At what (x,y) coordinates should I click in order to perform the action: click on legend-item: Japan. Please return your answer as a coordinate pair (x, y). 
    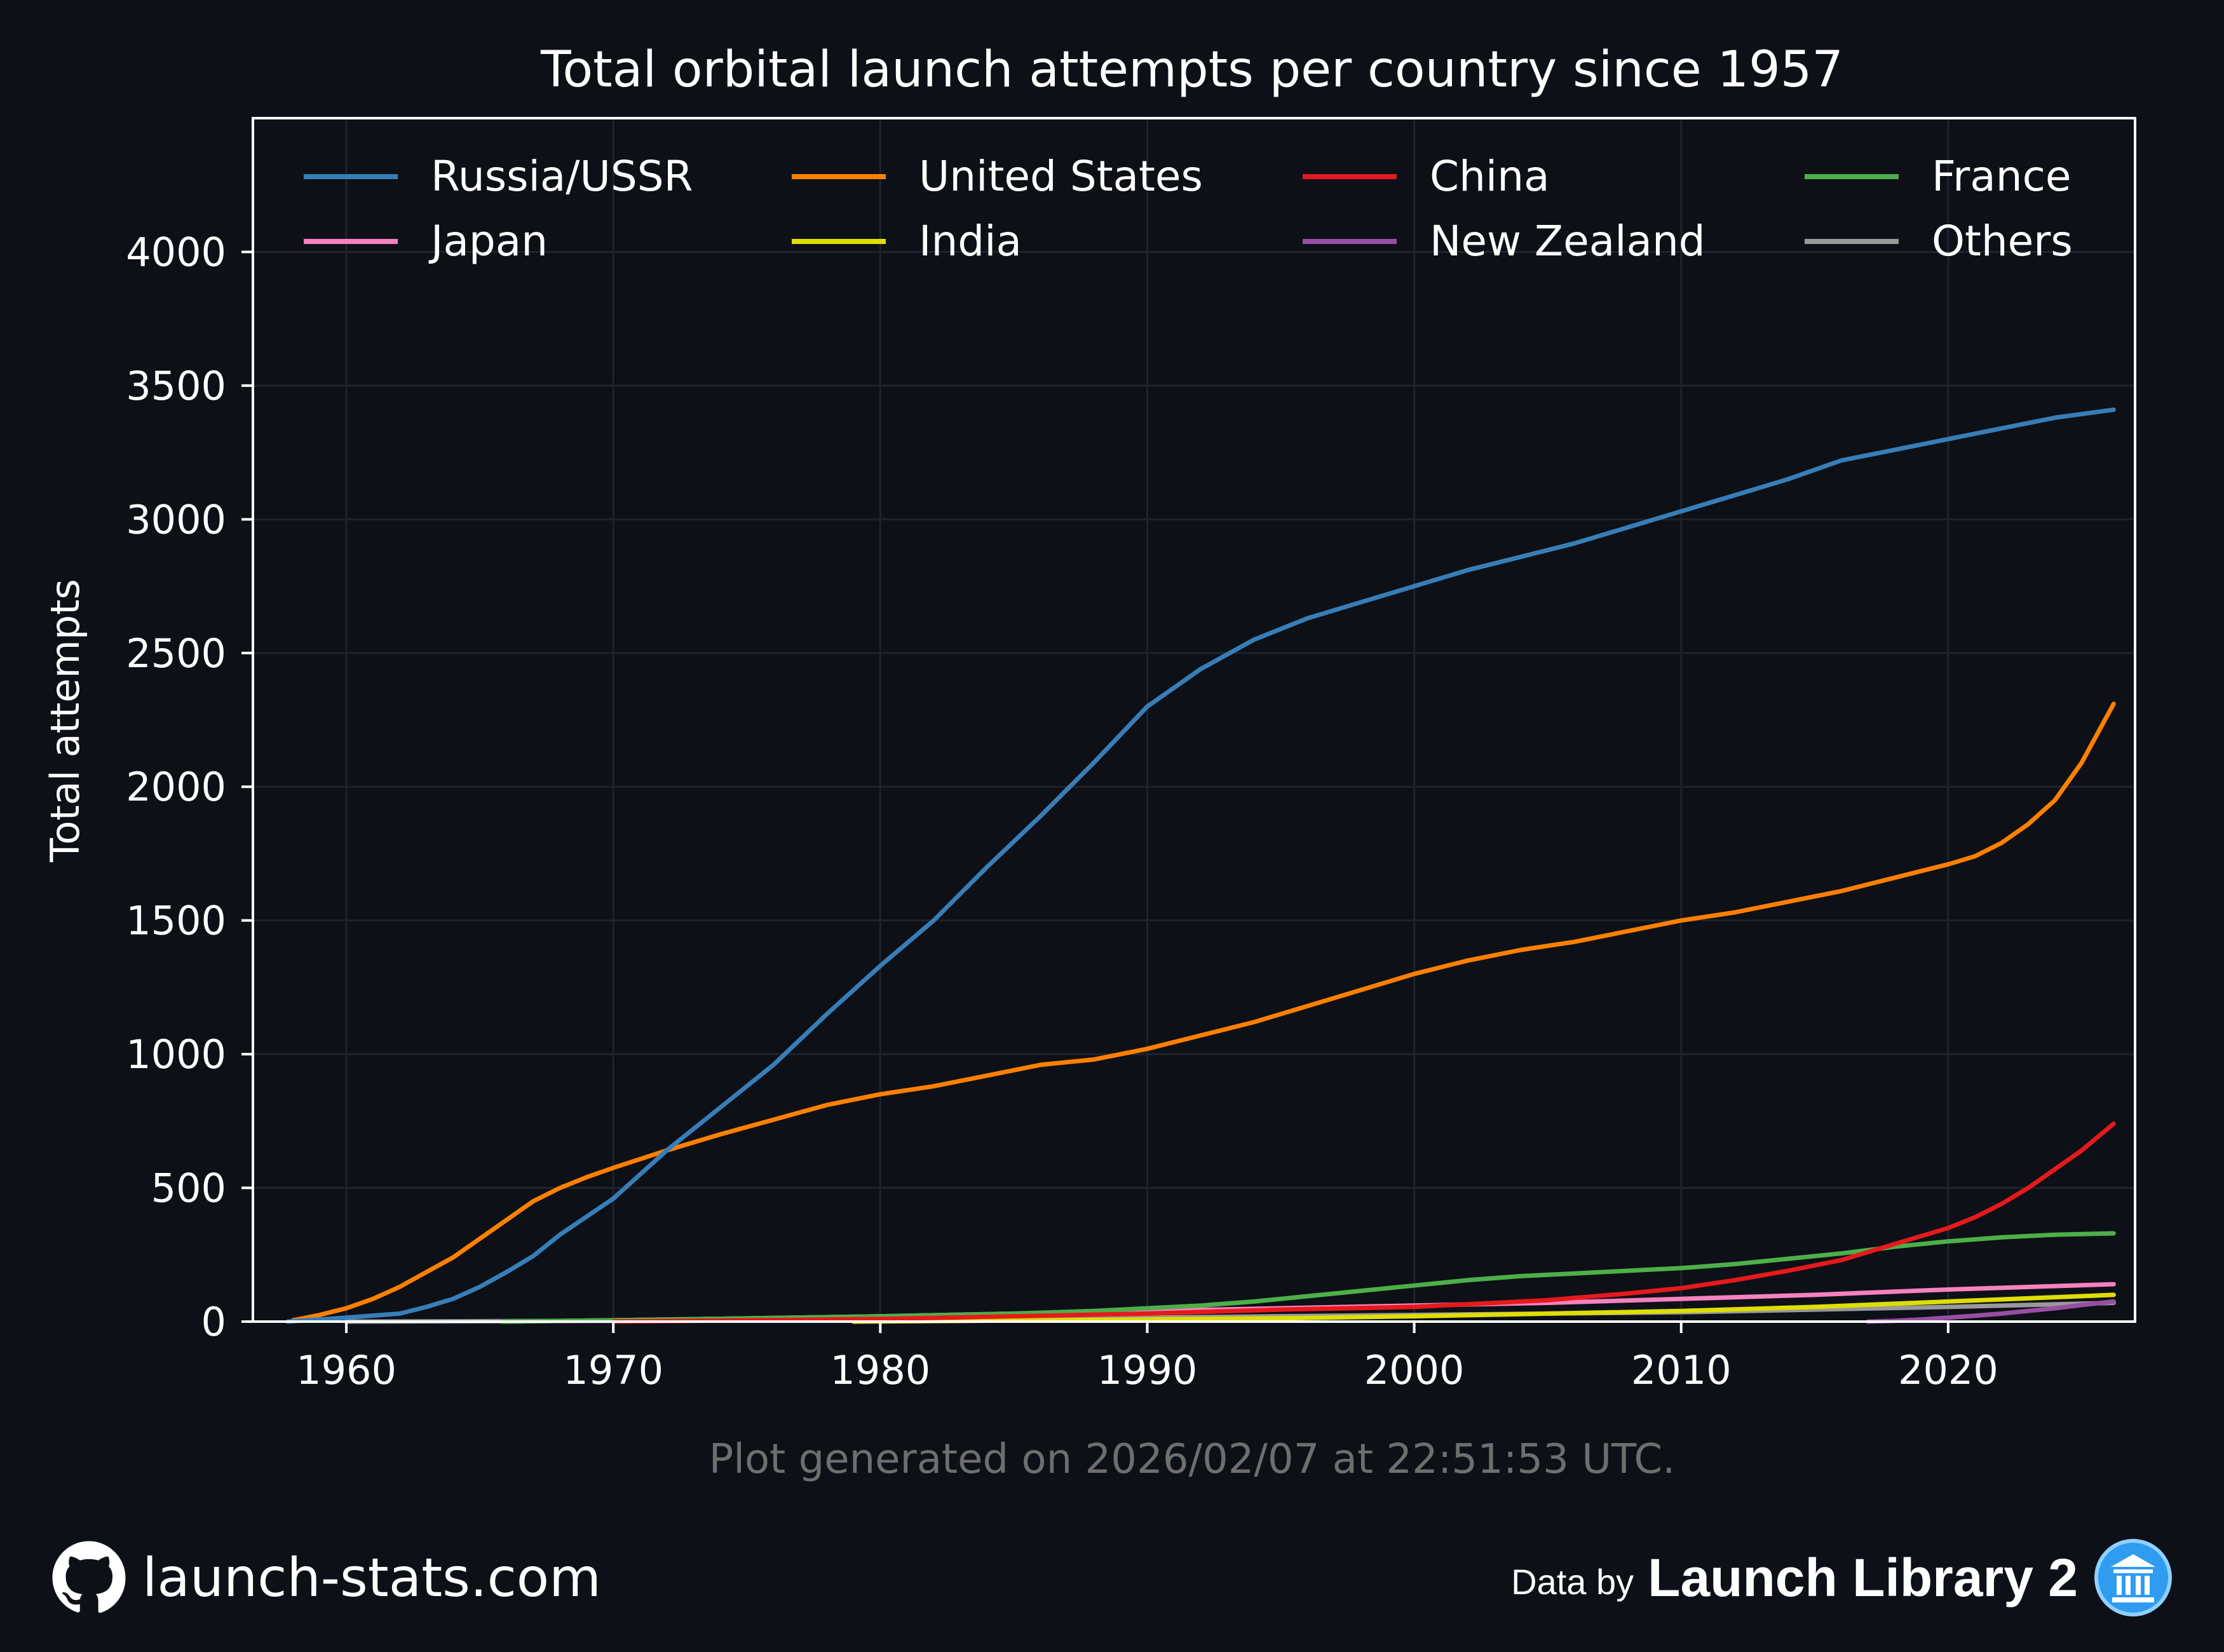
    Looking at the image, I should click on (426, 242).